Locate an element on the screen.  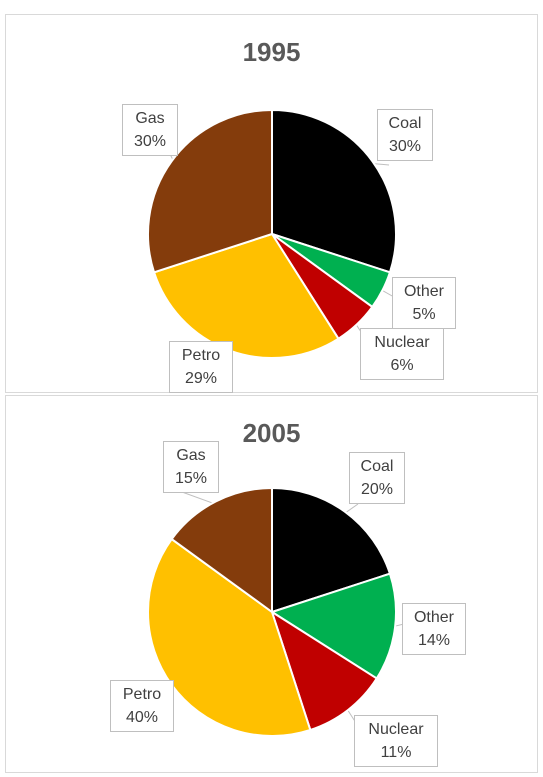
pie-slice-other is located at coordinates (333, 626).